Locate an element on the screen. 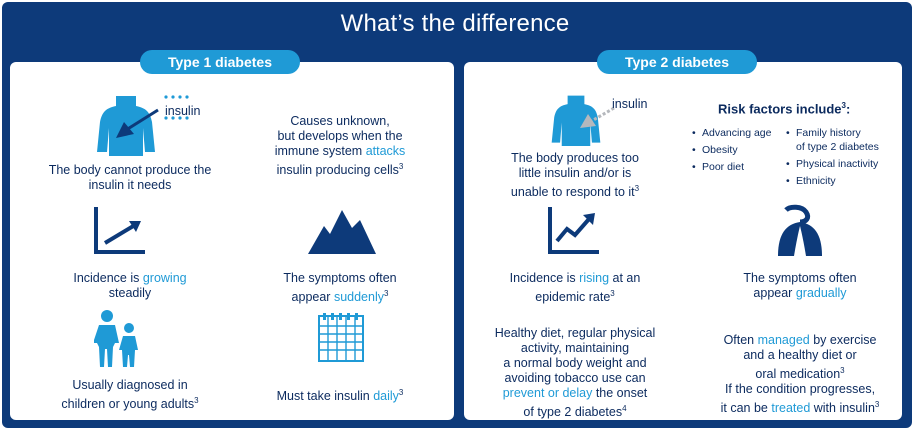 The width and height of the screenshot is (914, 430). risk-factor-item: Obesity is located at coordinates (731, 150).